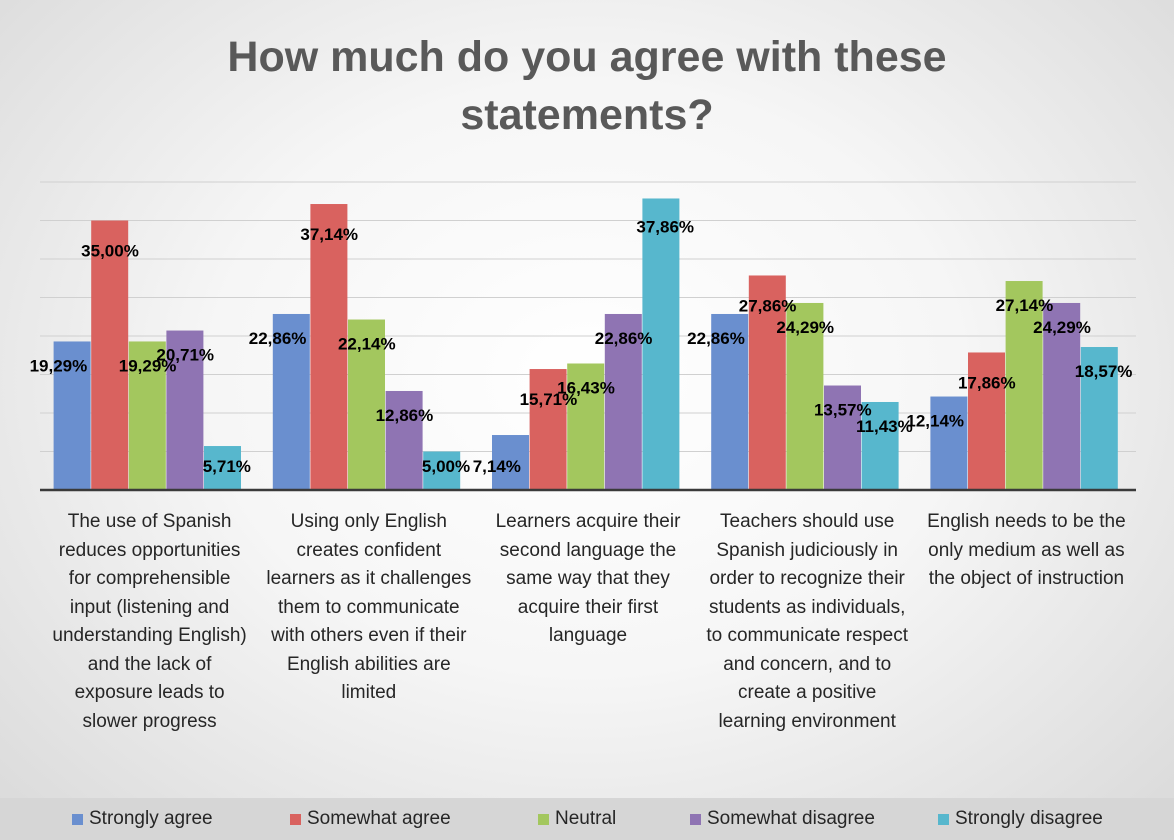  Describe the element at coordinates (935, 421) in the screenshot. I see `data-label: 12,14%` at that location.